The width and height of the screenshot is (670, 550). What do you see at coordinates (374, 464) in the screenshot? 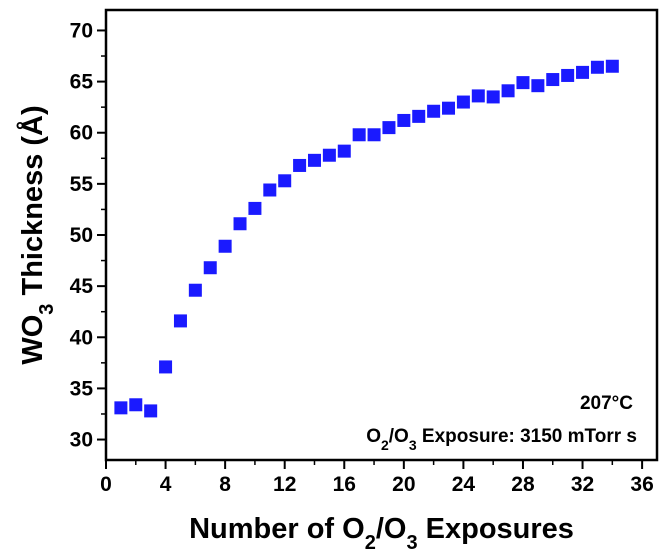
I see `x-axis-ticks` at bounding box center [374, 464].